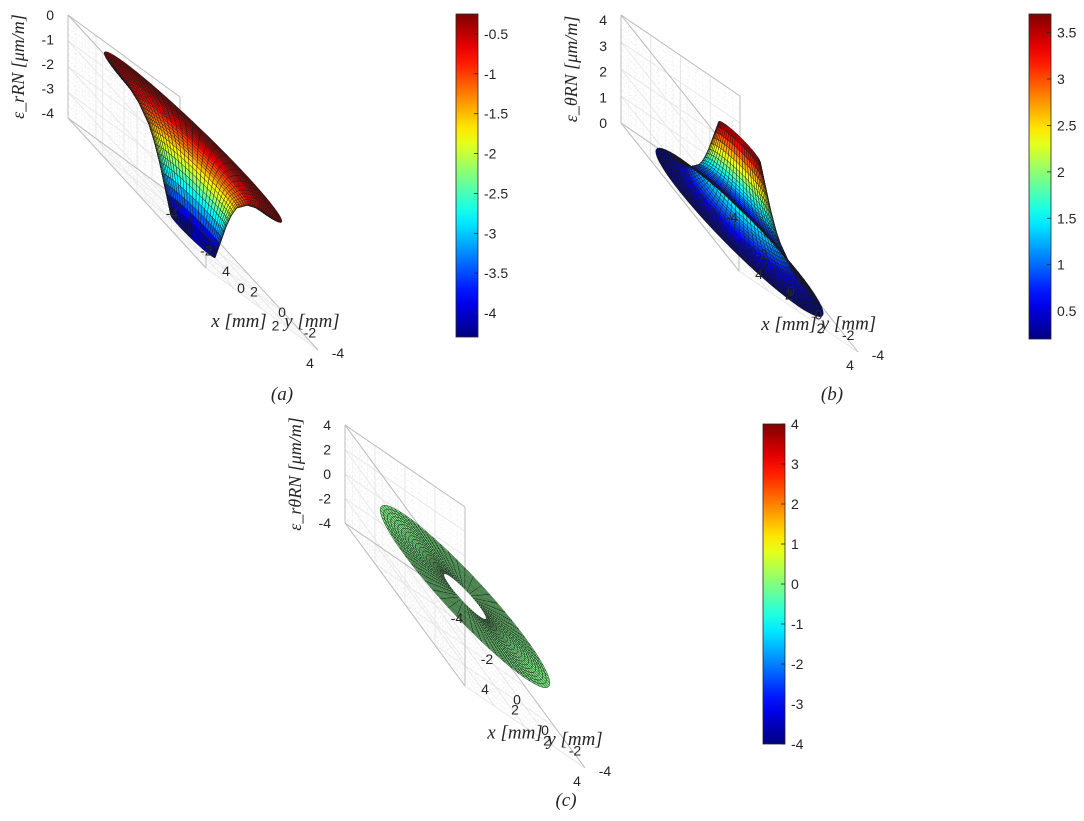 This screenshot has height=821, width=1084. I want to click on colorbar-tick-label: 1.5, so click(1067, 218).